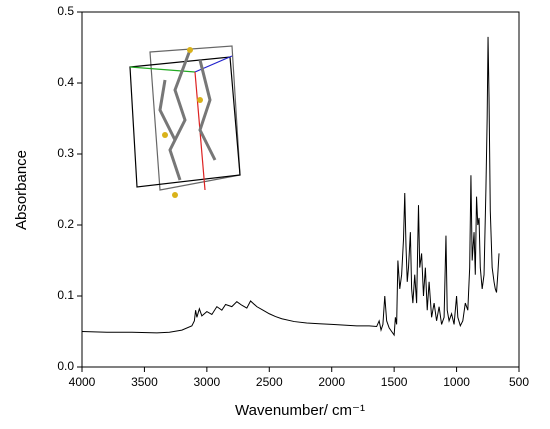  I want to click on x-tick-label: 1500, so click(394, 382).